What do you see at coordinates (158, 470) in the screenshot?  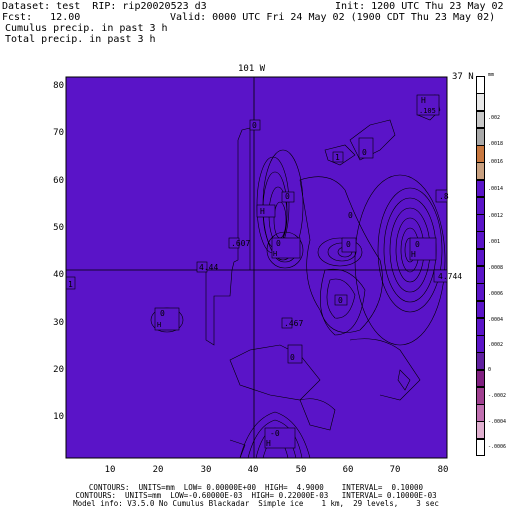 I see `x-tick: 20` at bounding box center [158, 470].